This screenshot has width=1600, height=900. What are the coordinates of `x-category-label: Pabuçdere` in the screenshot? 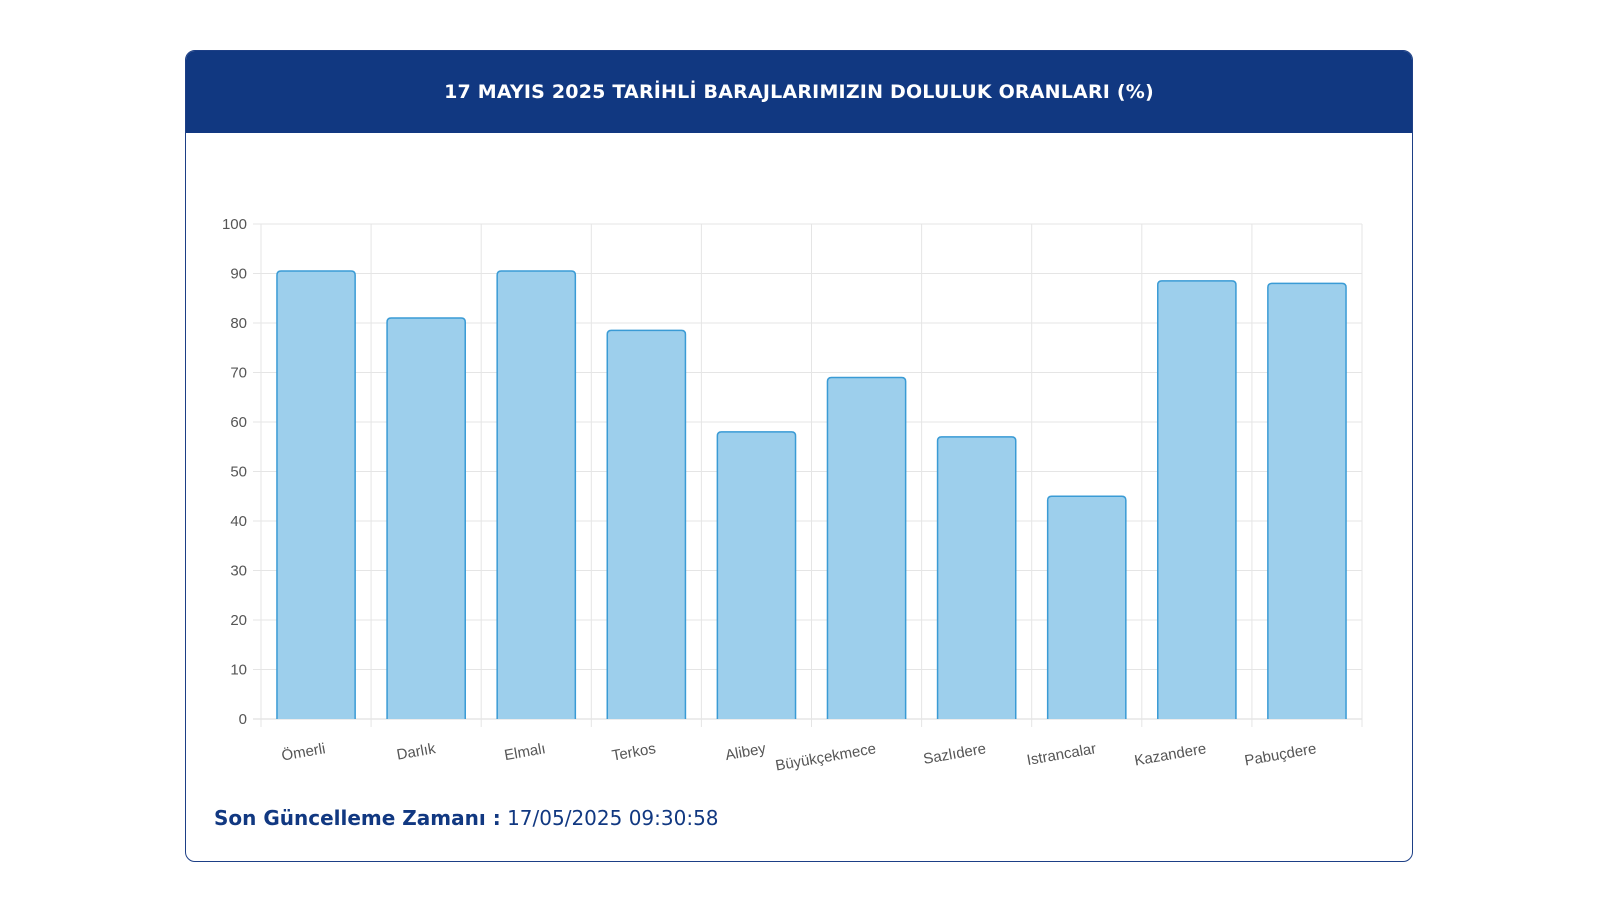 It's located at (1280, 754).